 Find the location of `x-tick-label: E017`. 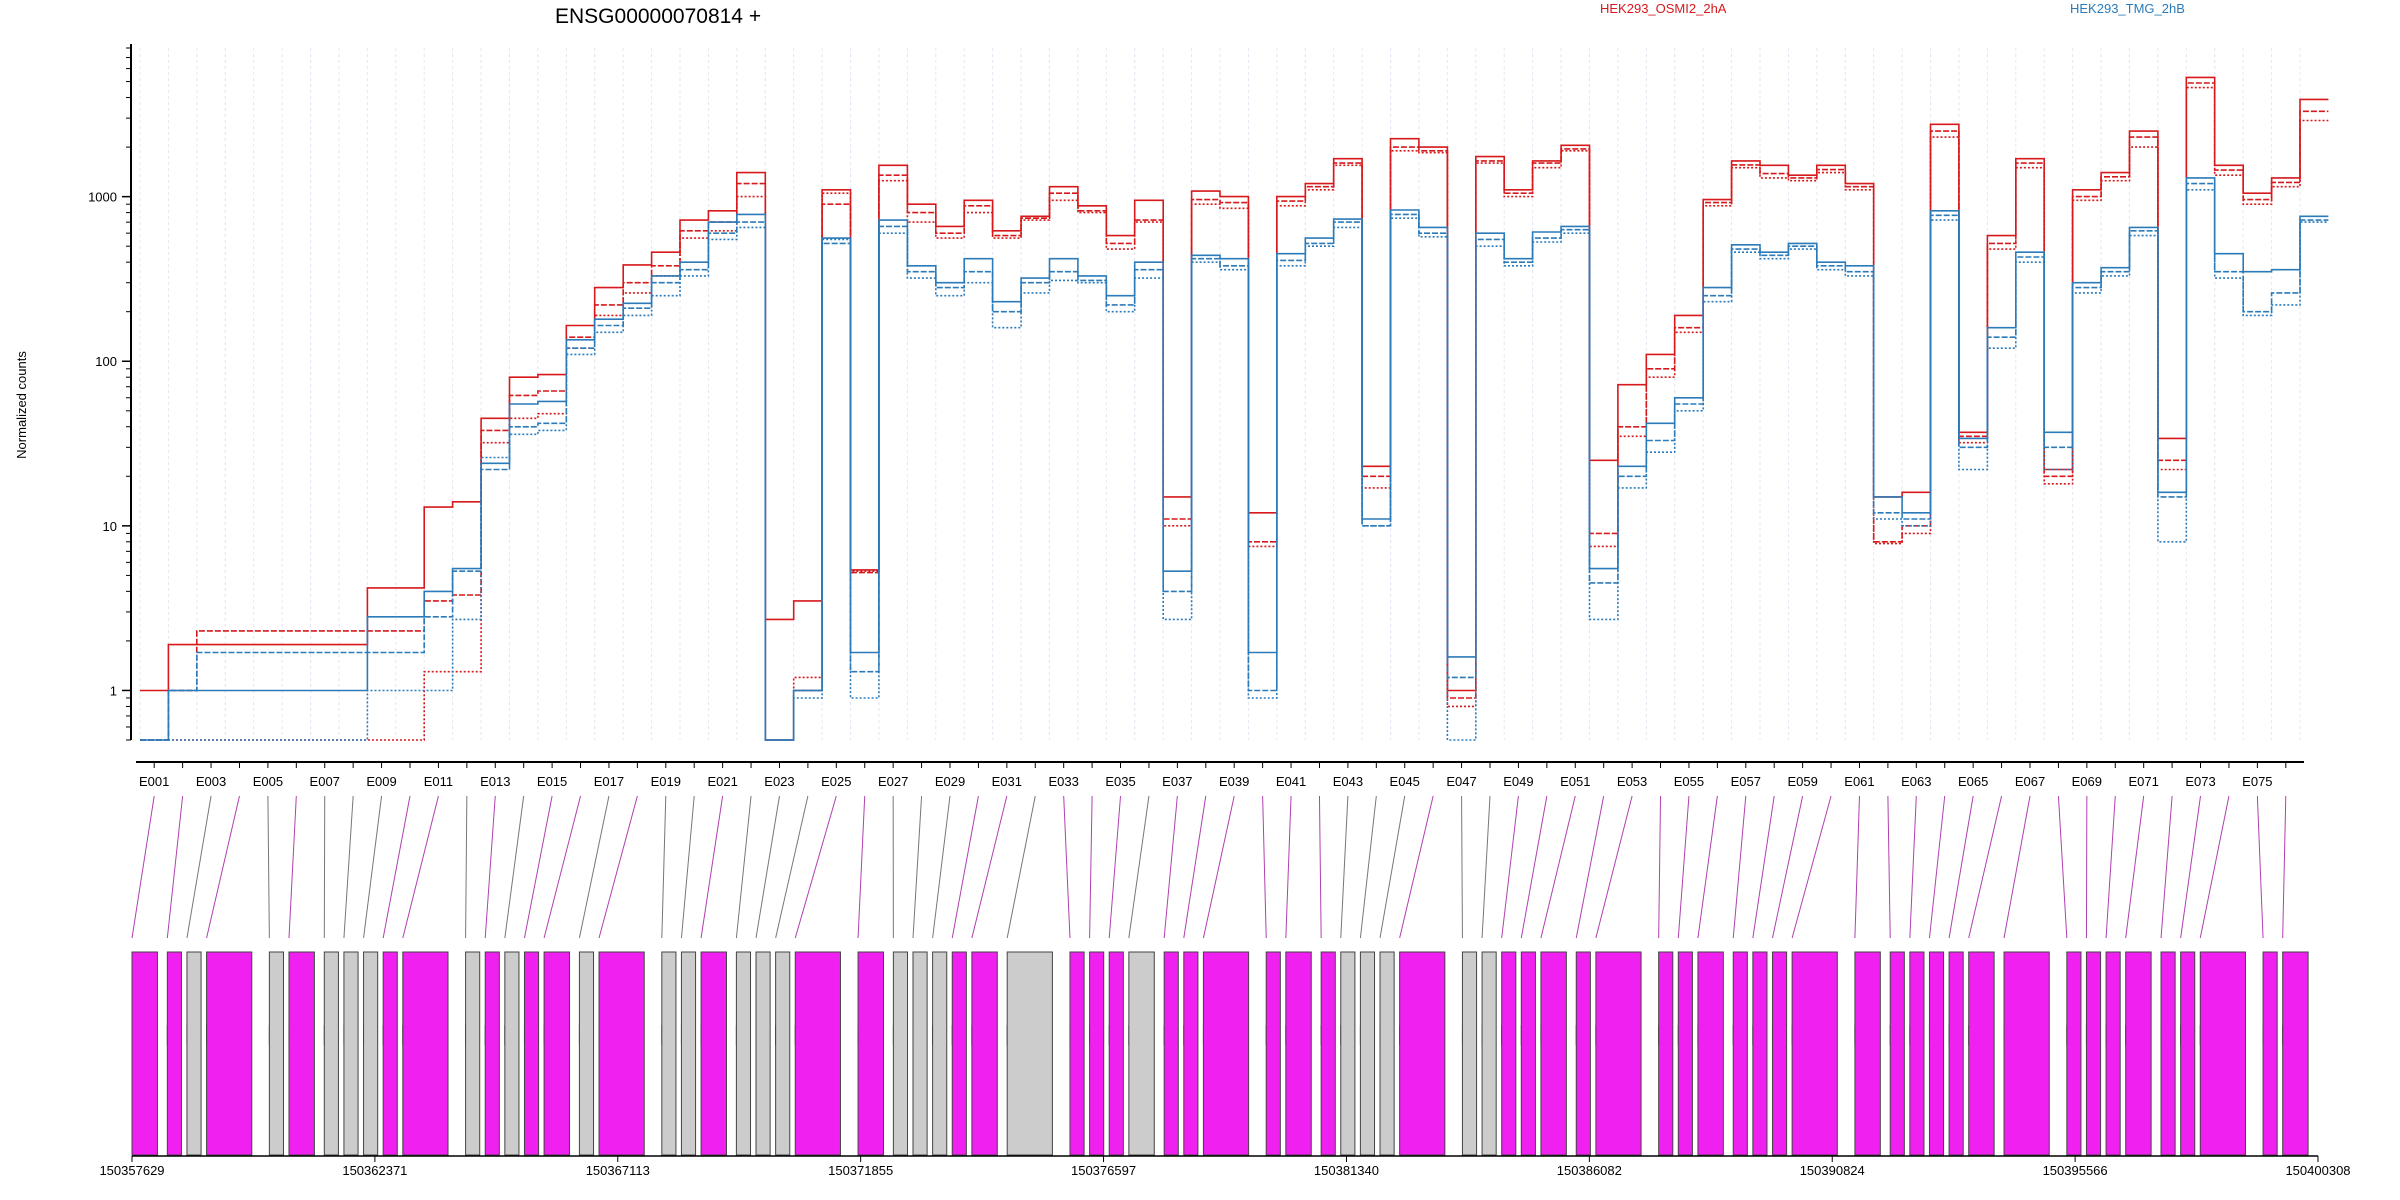

x-tick-label: E017 is located at coordinates (609, 781).